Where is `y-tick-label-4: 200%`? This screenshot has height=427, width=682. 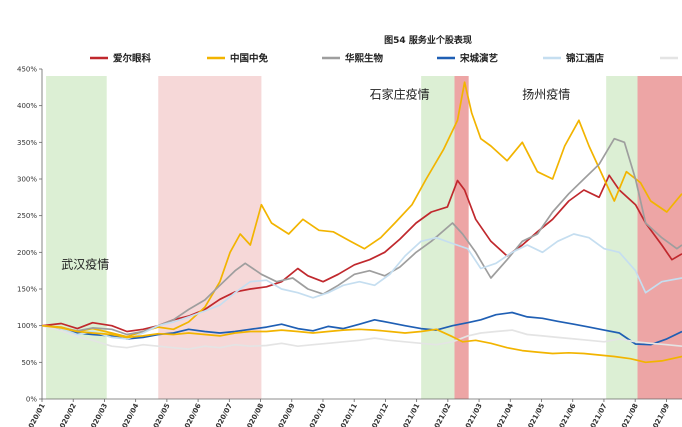 y-tick-label-4: 200% is located at coordinates (27, 253).